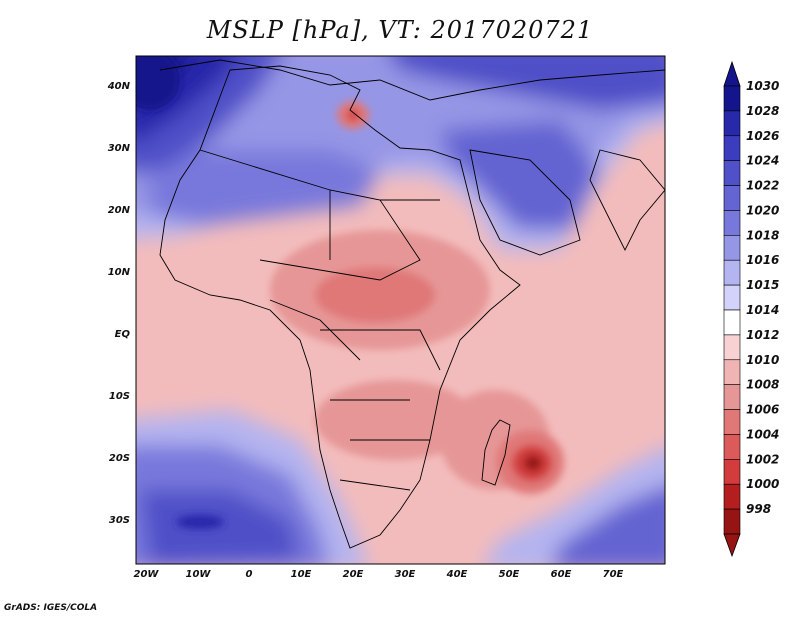 This screenshot has height=618, width=800. Describe the element at coordinates (147, 574) in the screenshot. I see `lon-label: 20W` at that location.